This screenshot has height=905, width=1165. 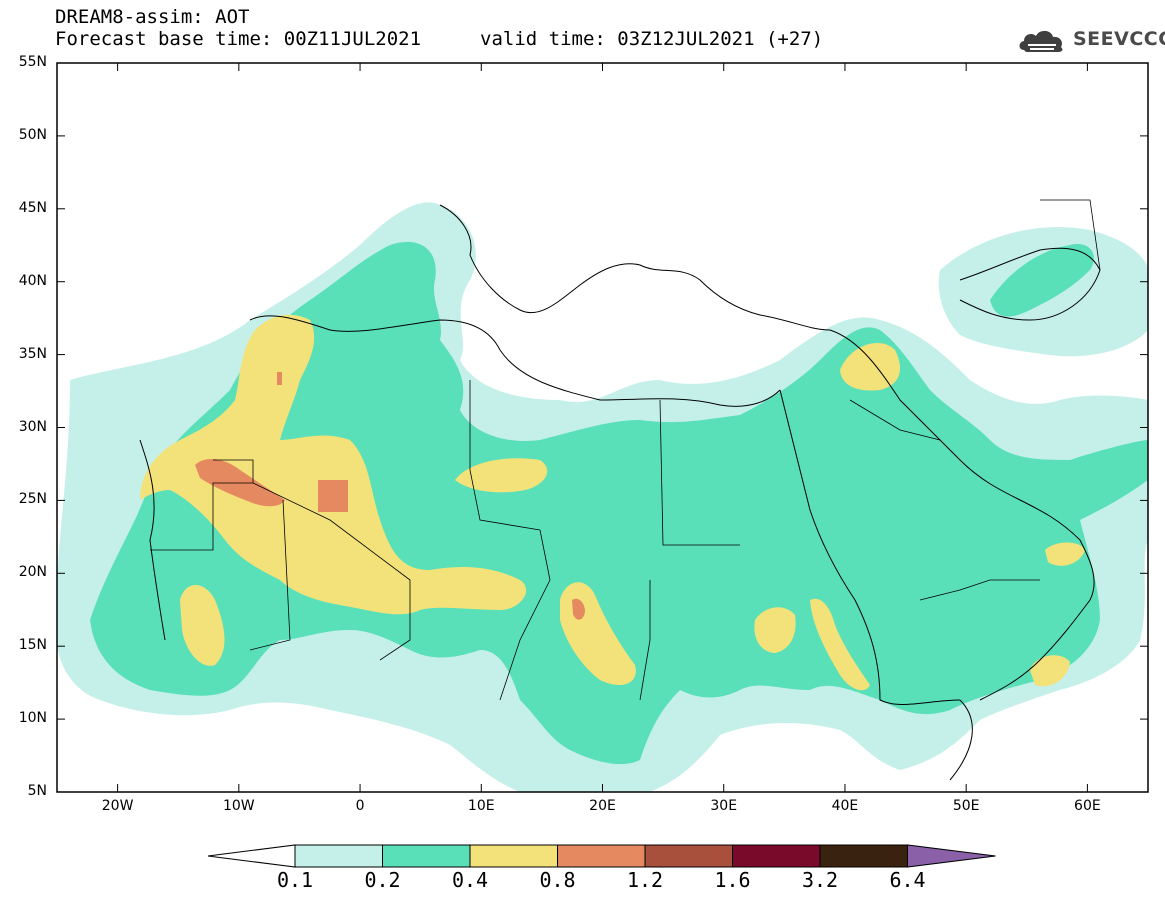 I want to click on colorbar-level-label: 0.8, so click(x=557, y=880).